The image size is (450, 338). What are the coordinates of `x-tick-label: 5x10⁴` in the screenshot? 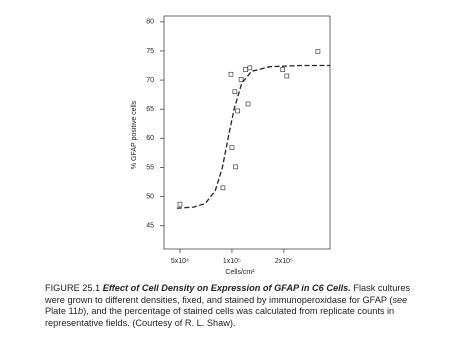 It's located at (180, 261).